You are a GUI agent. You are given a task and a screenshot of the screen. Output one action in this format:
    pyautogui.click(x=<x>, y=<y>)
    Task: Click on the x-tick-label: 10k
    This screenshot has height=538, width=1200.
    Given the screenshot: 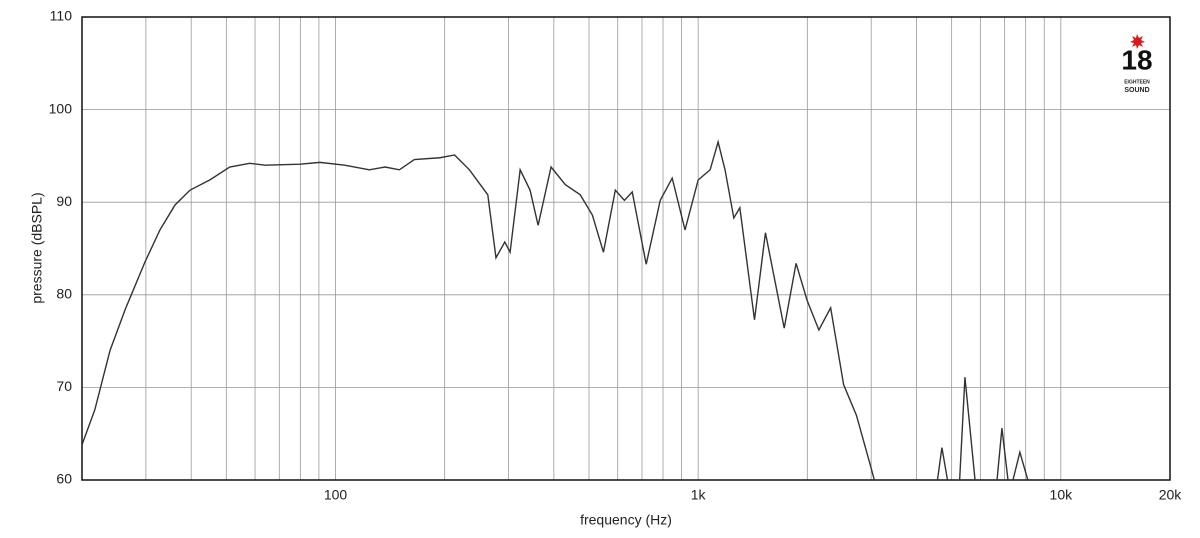 What is the action you would take?
    pyautogui.click(x=1062, y=495)
    